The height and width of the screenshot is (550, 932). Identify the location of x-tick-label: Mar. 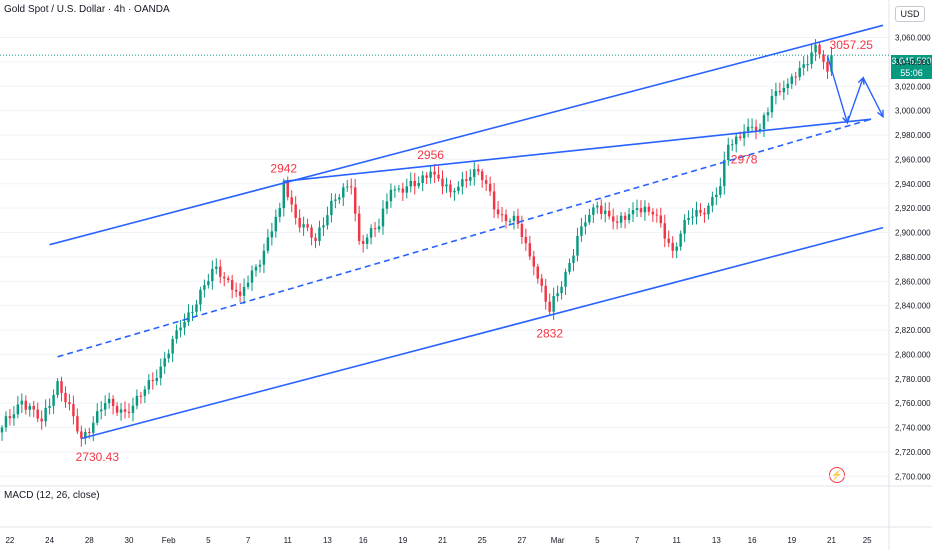
(558, 540).